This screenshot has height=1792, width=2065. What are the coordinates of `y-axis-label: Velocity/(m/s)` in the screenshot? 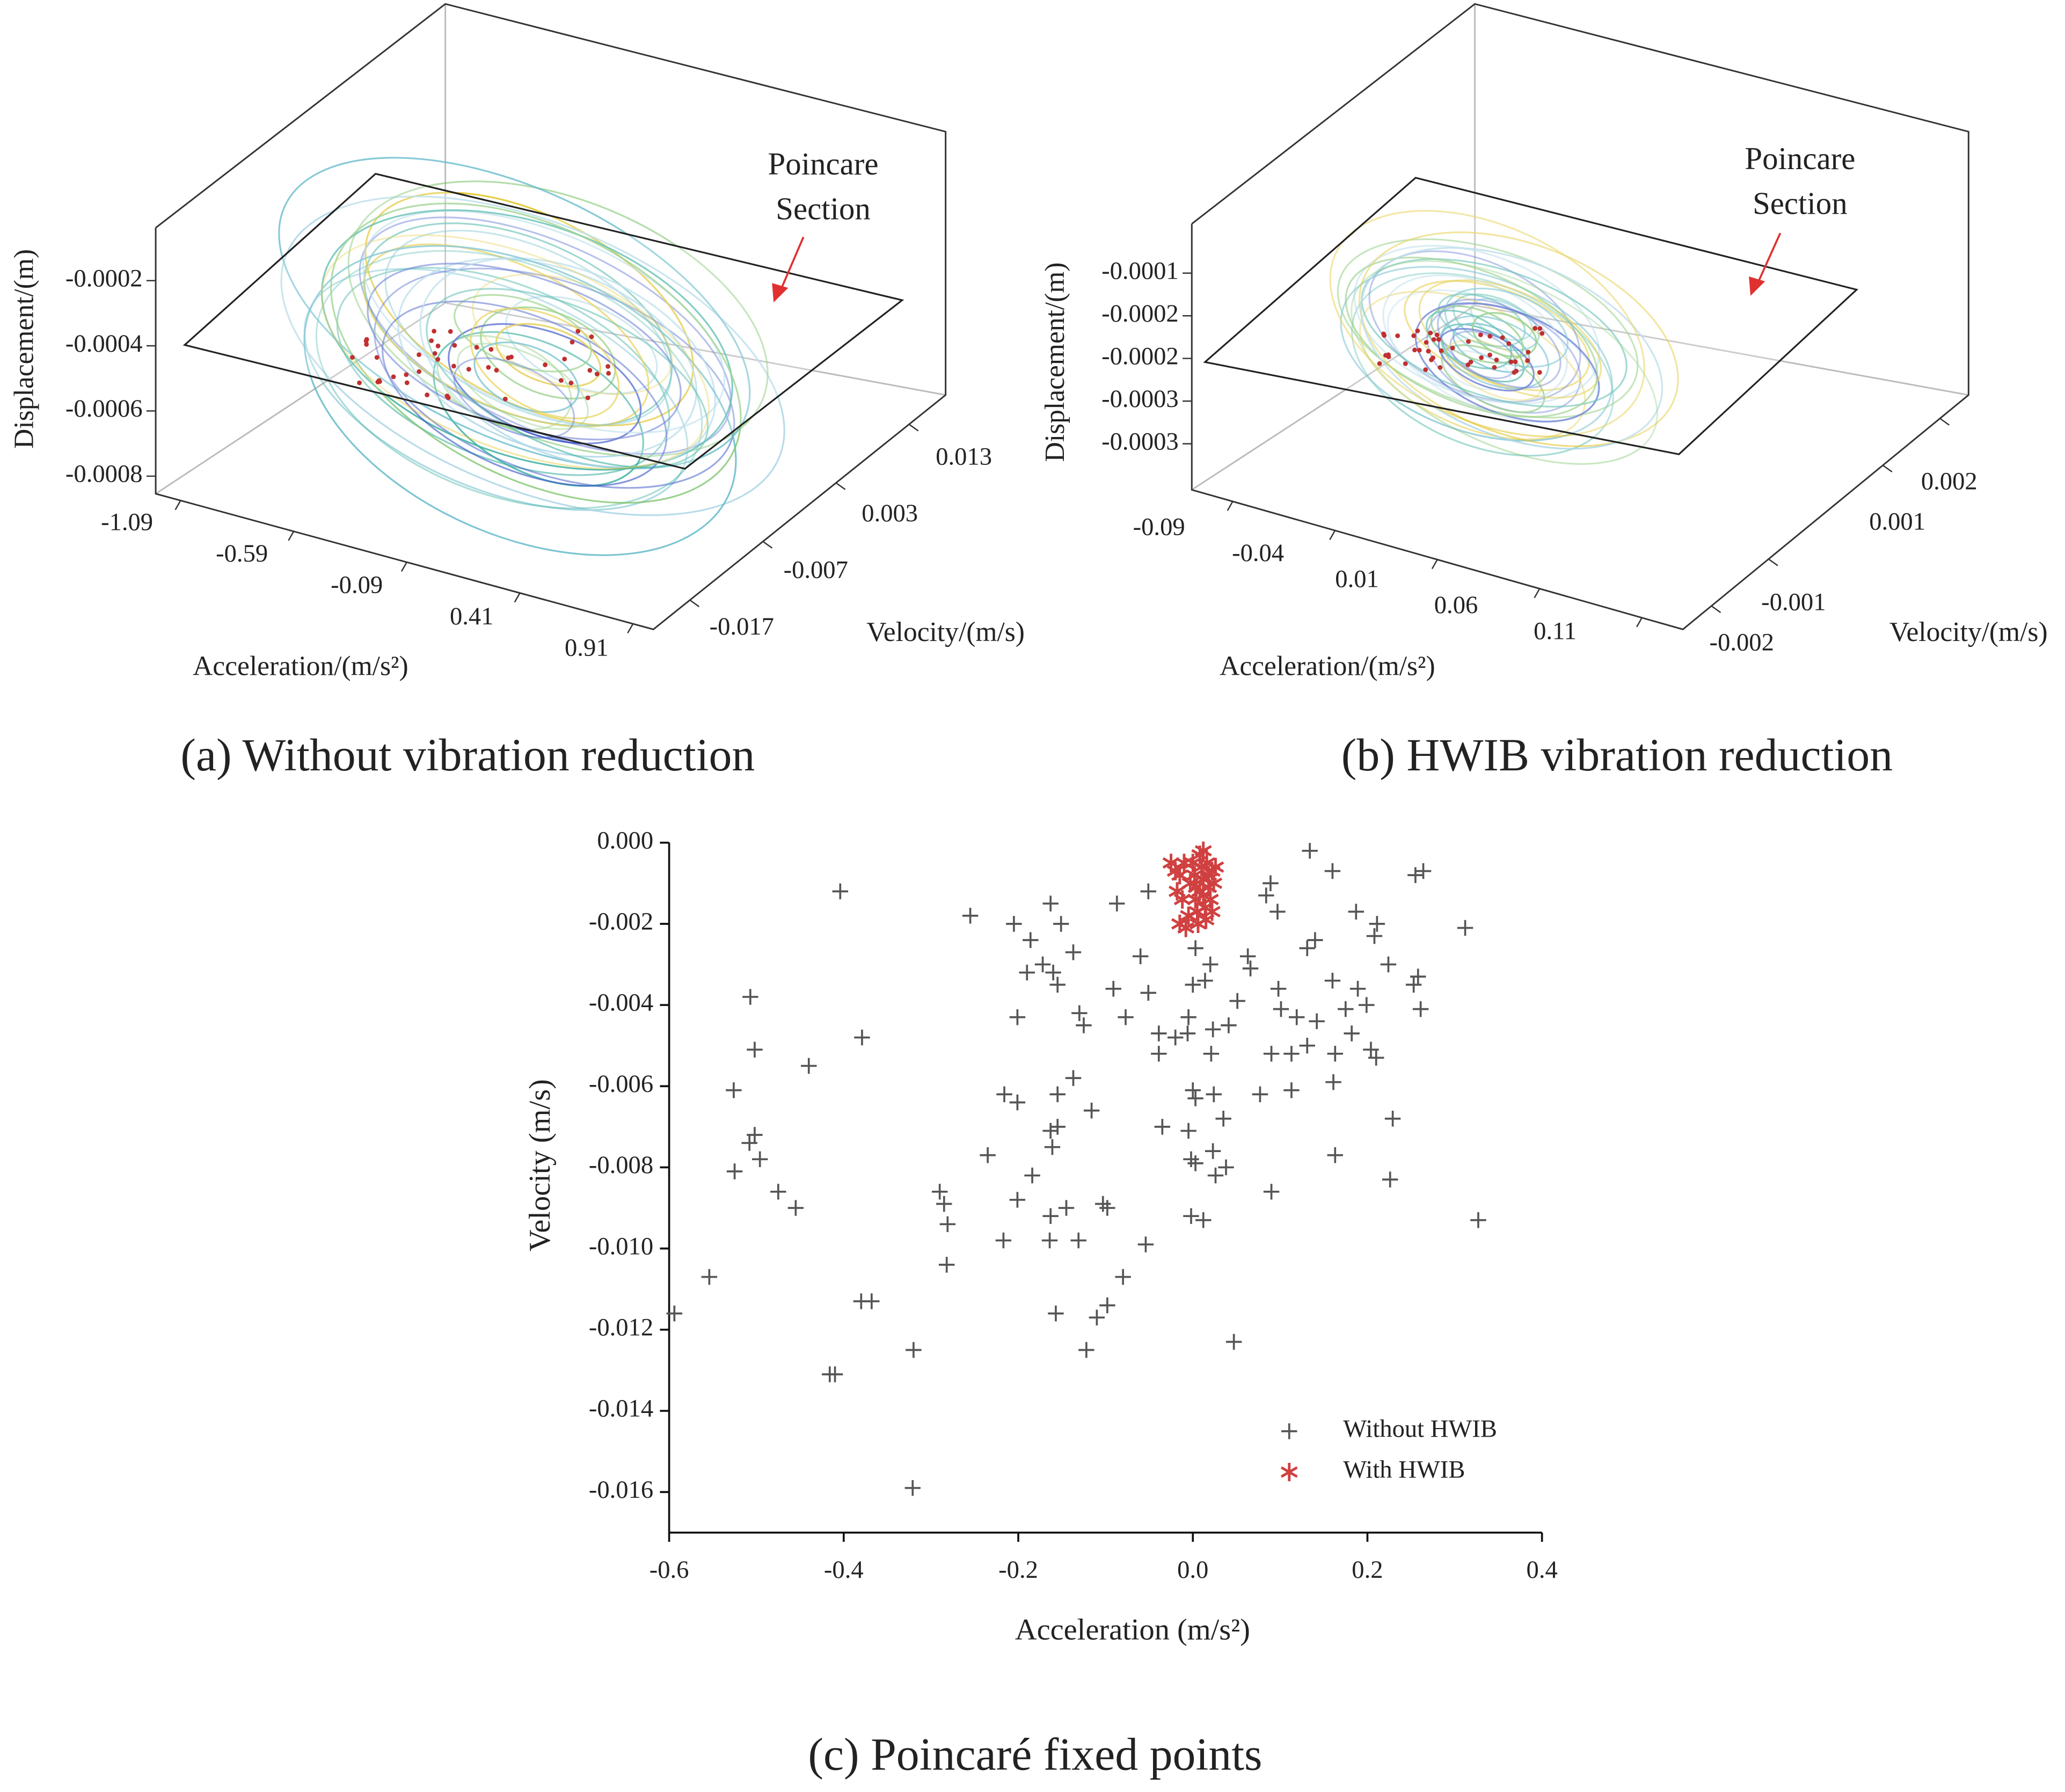 It's located at (1968, 632).